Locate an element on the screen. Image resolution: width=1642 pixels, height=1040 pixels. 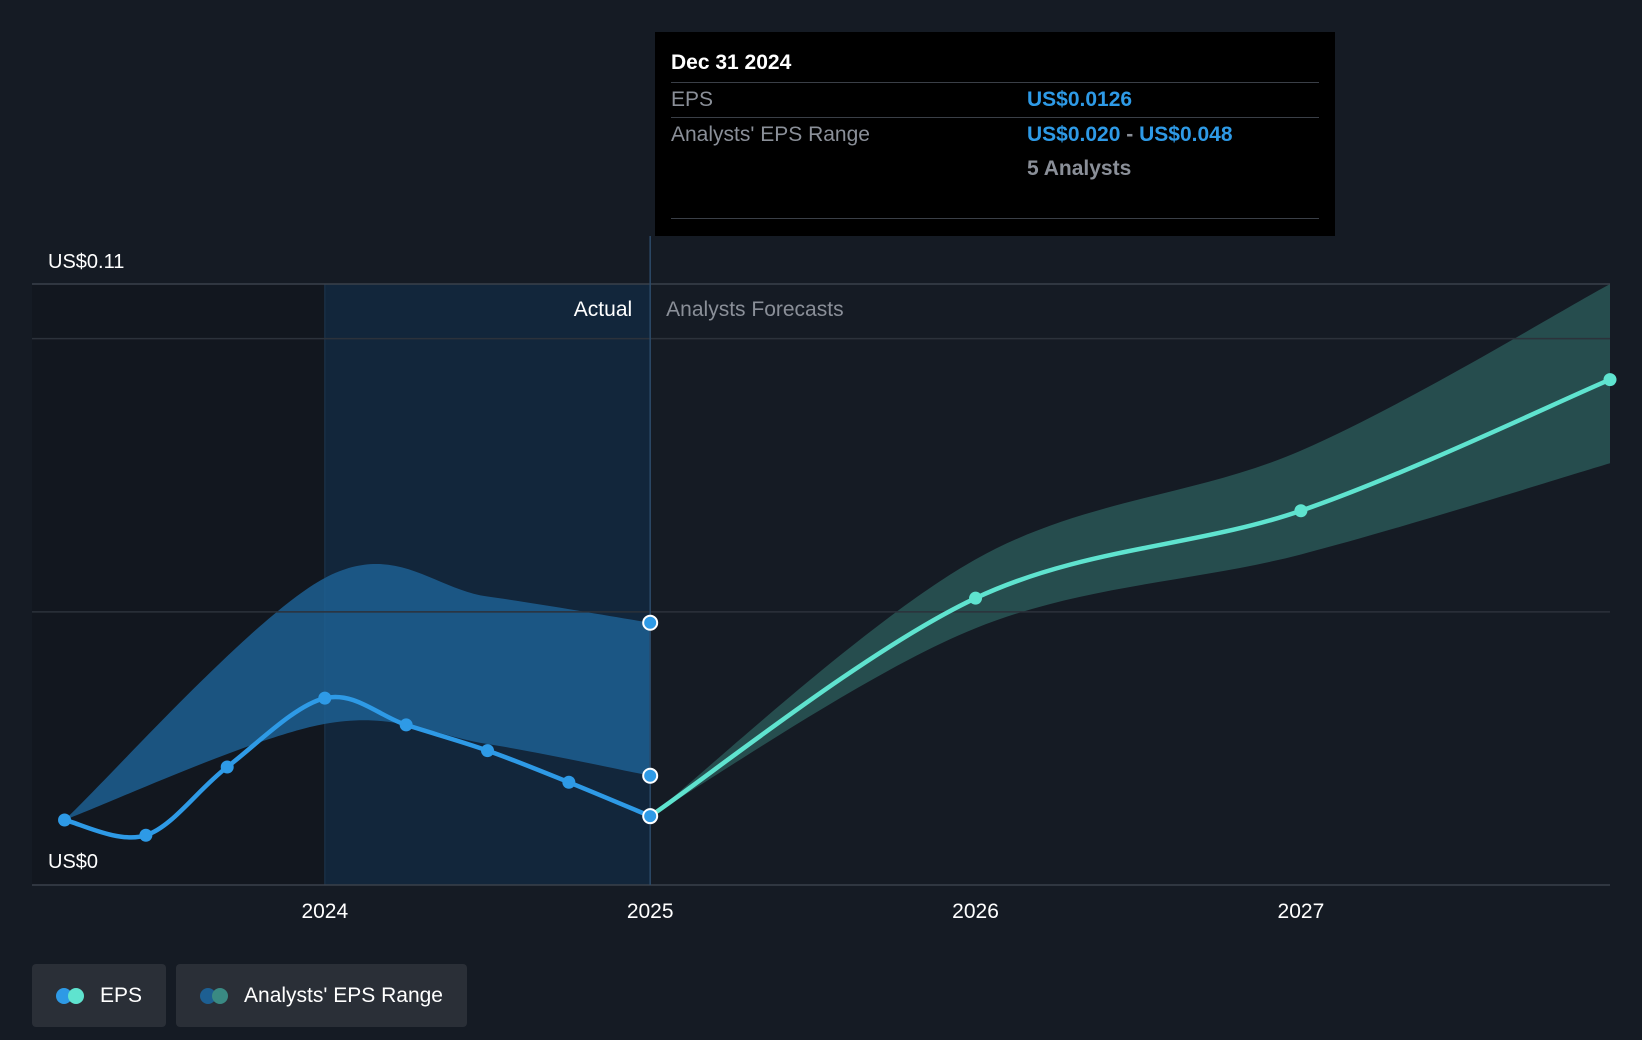
x-tick-label: 2026 is located at coordinates (975, 911).